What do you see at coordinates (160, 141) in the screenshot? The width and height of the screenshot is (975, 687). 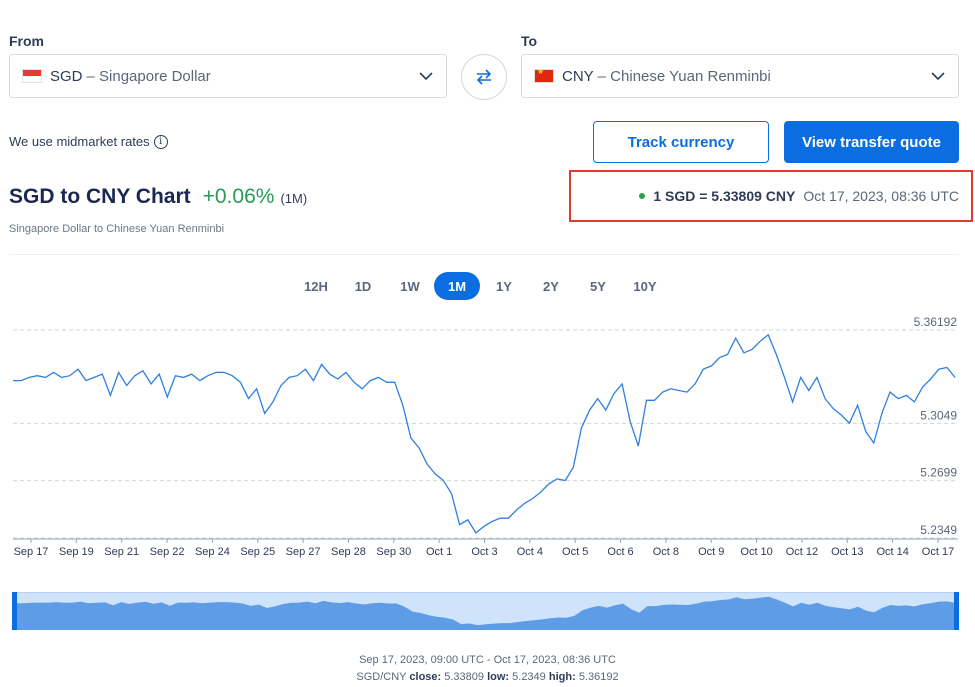 I see `info-icon: i` at bounding box center [160, 141].